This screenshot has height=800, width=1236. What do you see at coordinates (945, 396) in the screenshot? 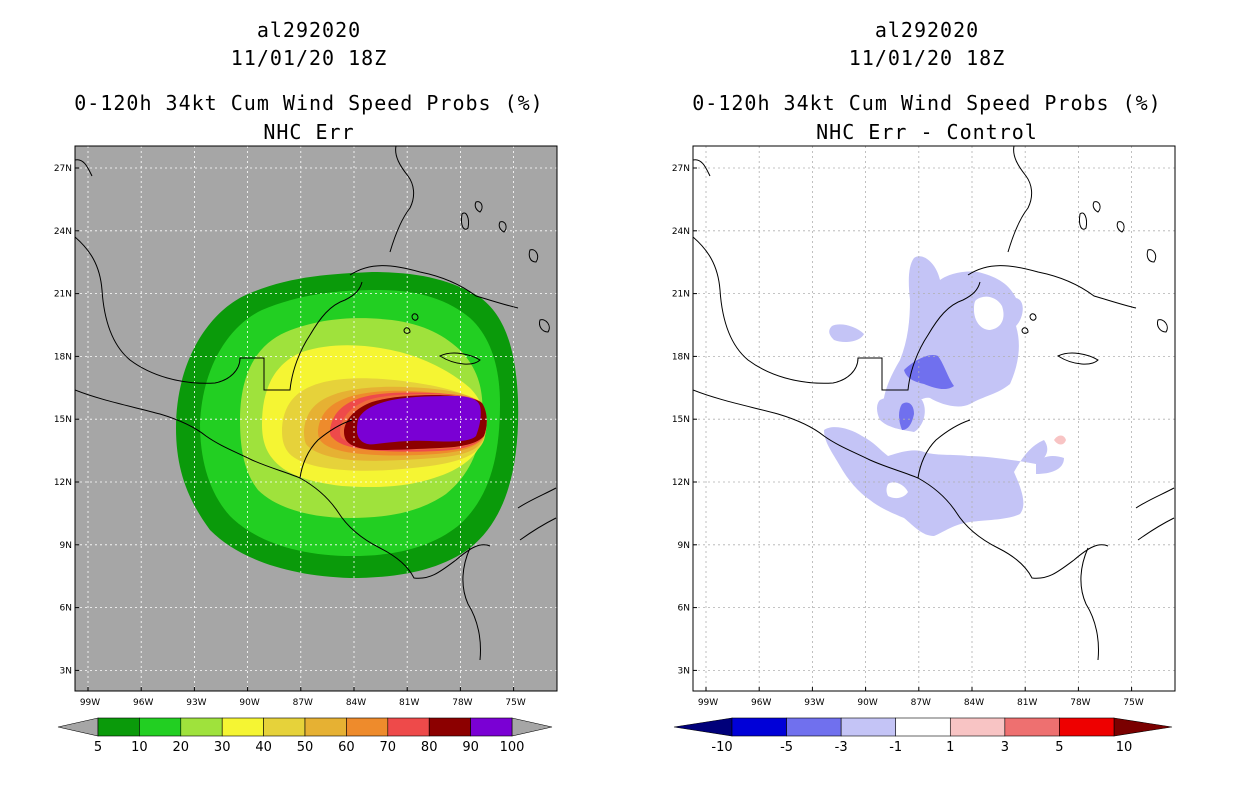
I see `diff-contours` at bounding box center [945, 396].